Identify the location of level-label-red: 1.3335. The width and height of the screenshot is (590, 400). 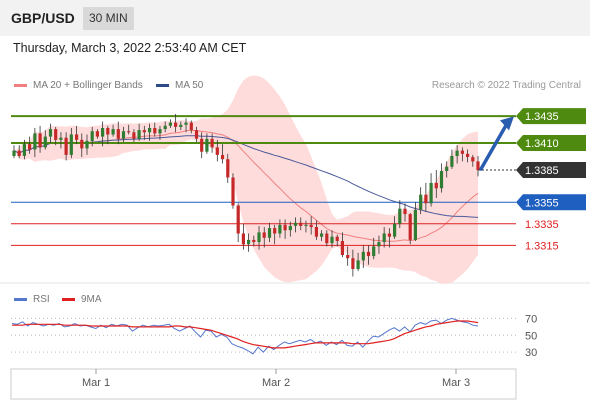
(542, 225).